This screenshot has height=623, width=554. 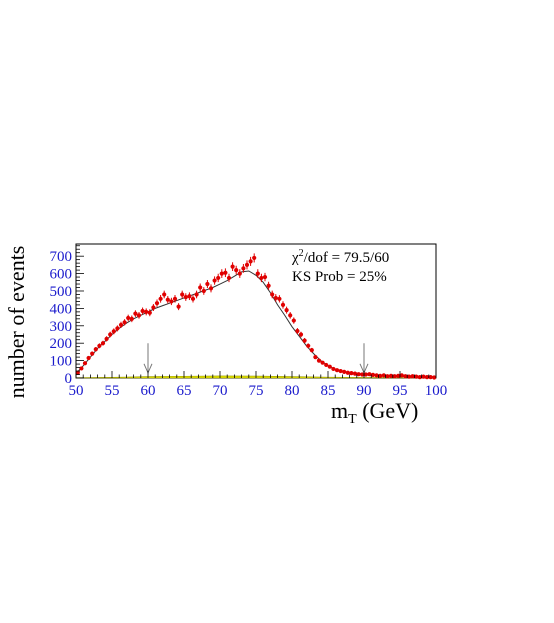 I want to click on chi2-symbol: χ, so click(x=295, y=258).